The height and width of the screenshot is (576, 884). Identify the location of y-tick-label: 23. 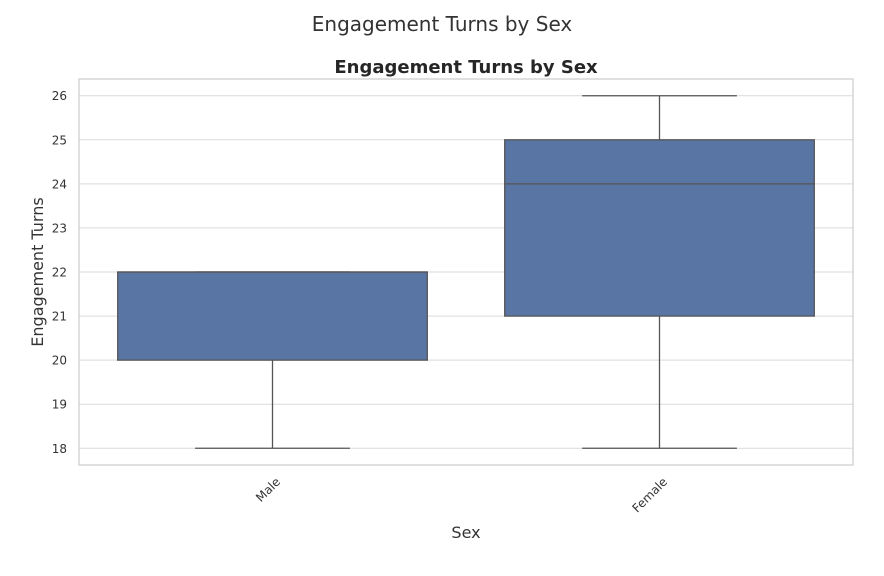
(59, 228).